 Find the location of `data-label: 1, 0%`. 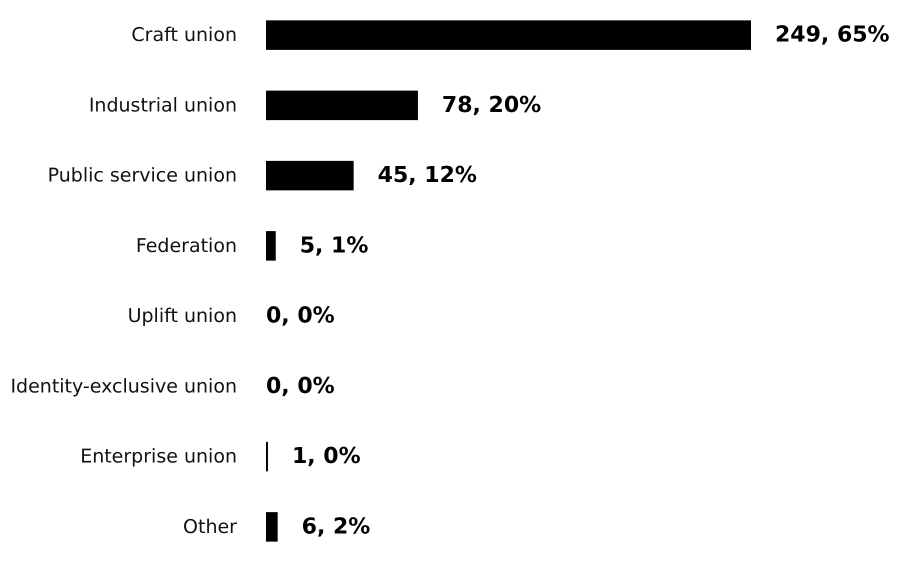

data-label: 1, 0% is located at coordinates (326, 457).